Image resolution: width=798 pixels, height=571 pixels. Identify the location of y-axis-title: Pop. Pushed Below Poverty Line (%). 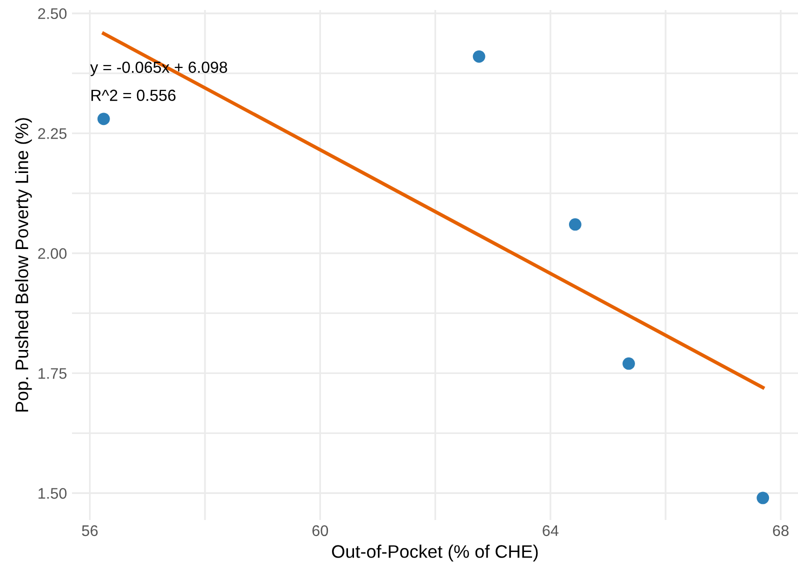
(23, 265).